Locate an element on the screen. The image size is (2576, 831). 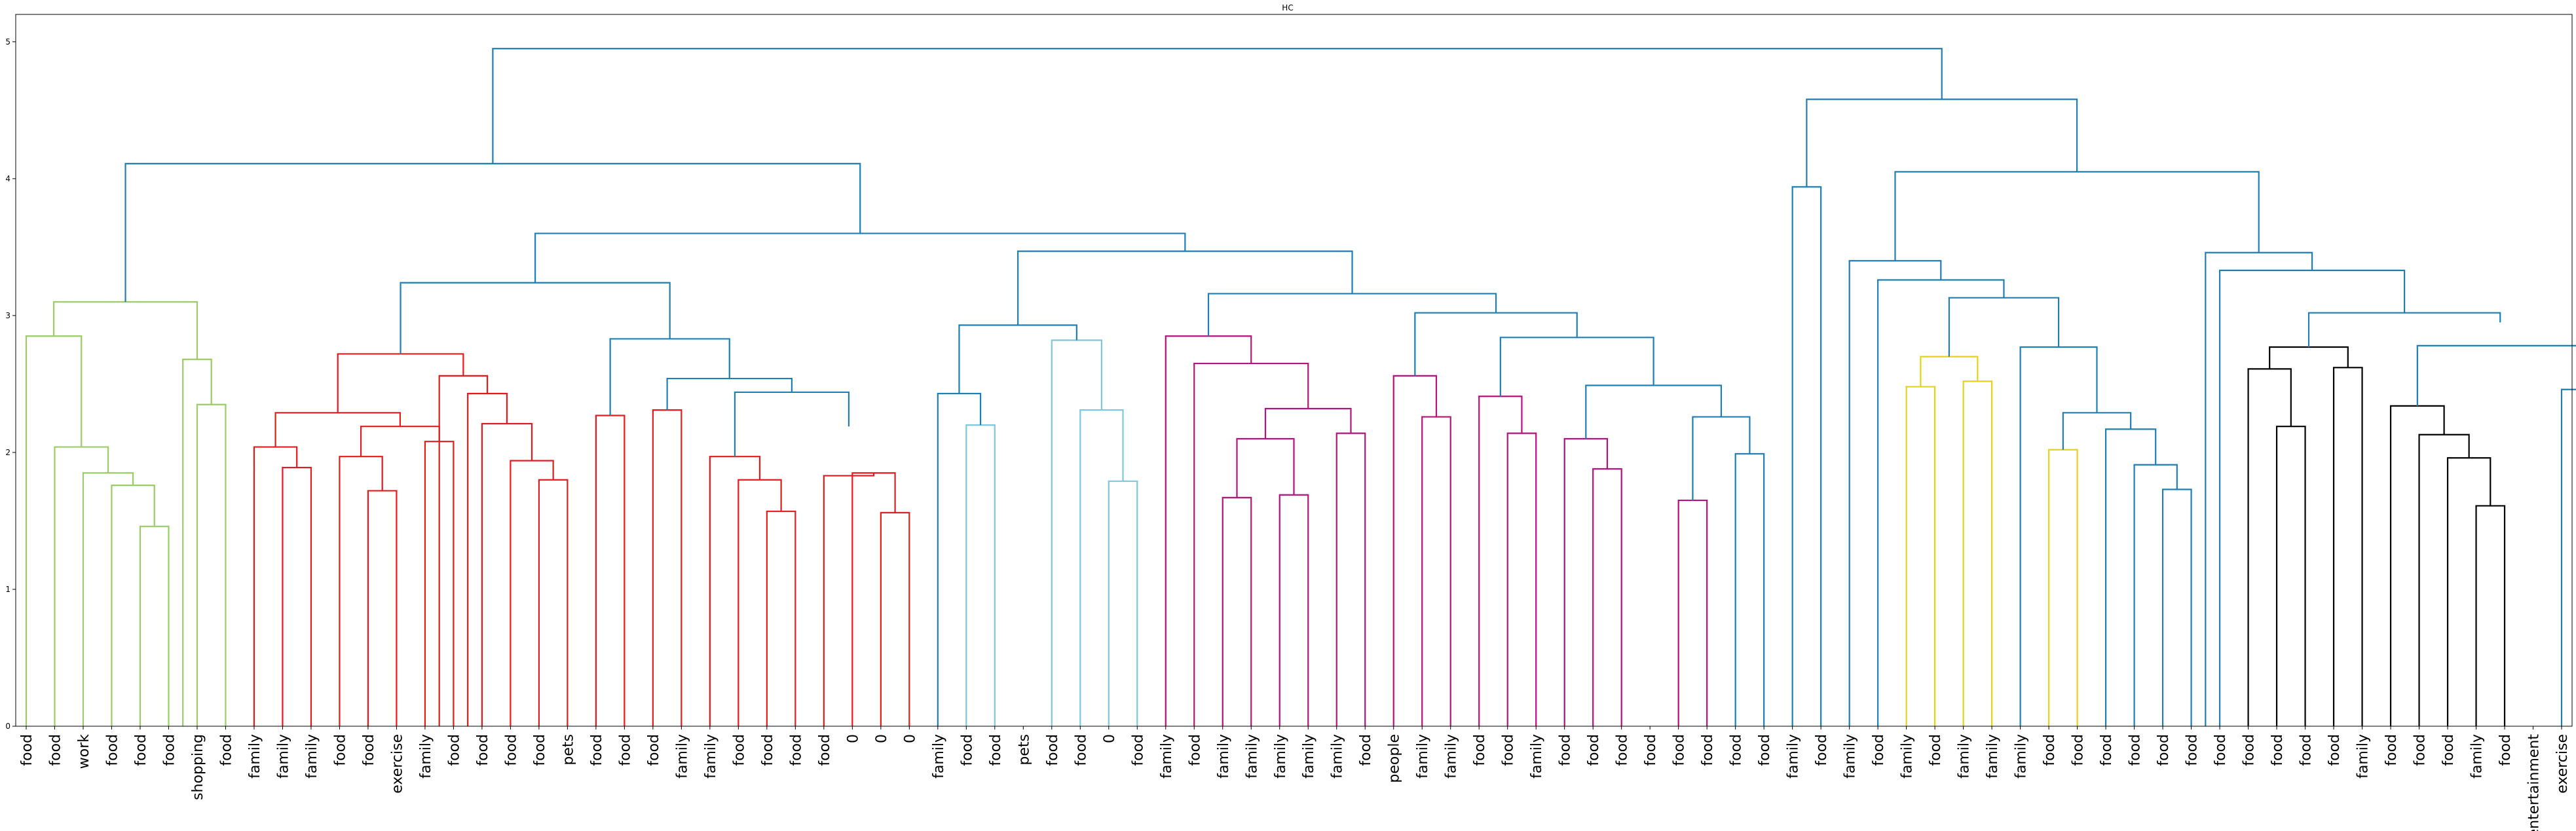
leaf-label: work is located at coordinates (84, 751).